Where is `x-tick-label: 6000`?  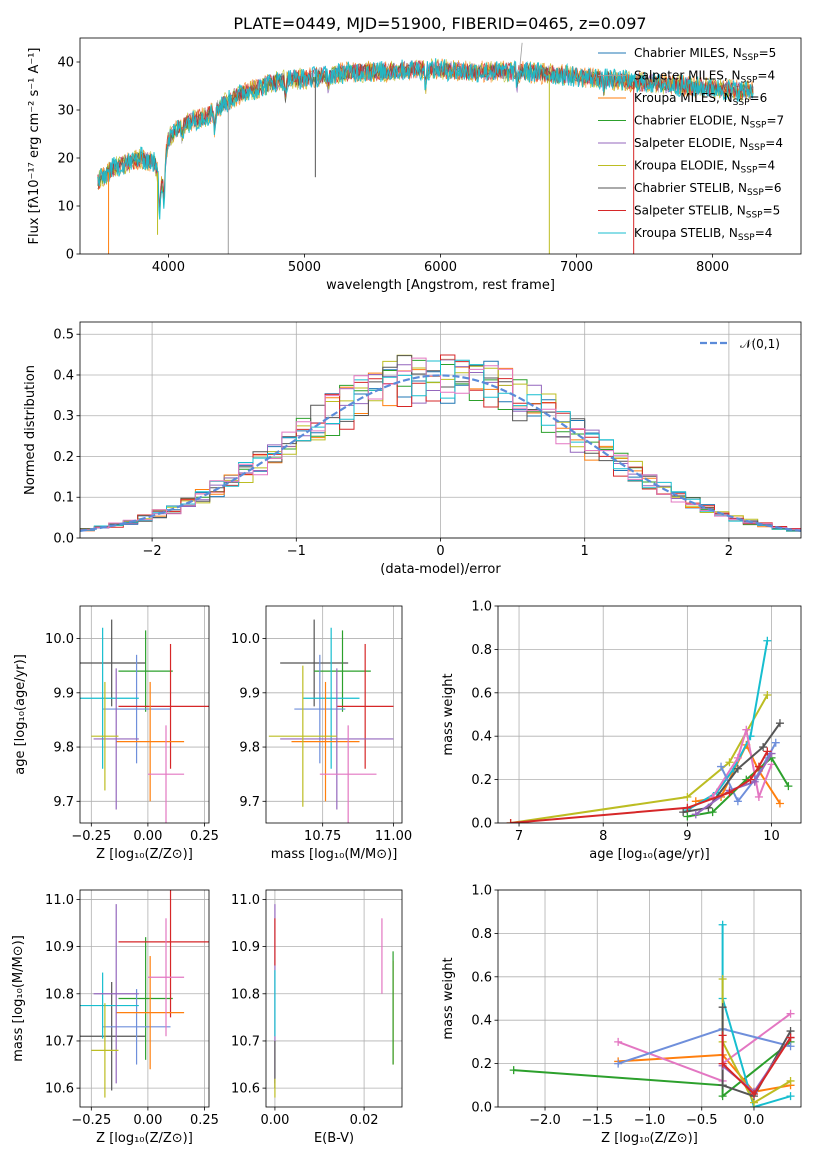 x-tick-label: 6000 is located at coordinates (440, 267).